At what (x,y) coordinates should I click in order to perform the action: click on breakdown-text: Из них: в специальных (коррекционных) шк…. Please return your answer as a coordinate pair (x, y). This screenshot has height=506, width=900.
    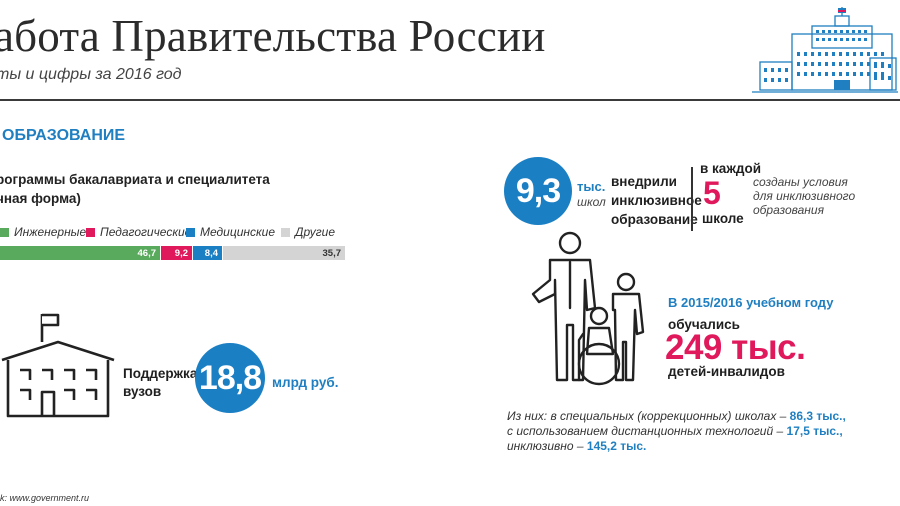
    Looking at the image, I should click on (676, 431).